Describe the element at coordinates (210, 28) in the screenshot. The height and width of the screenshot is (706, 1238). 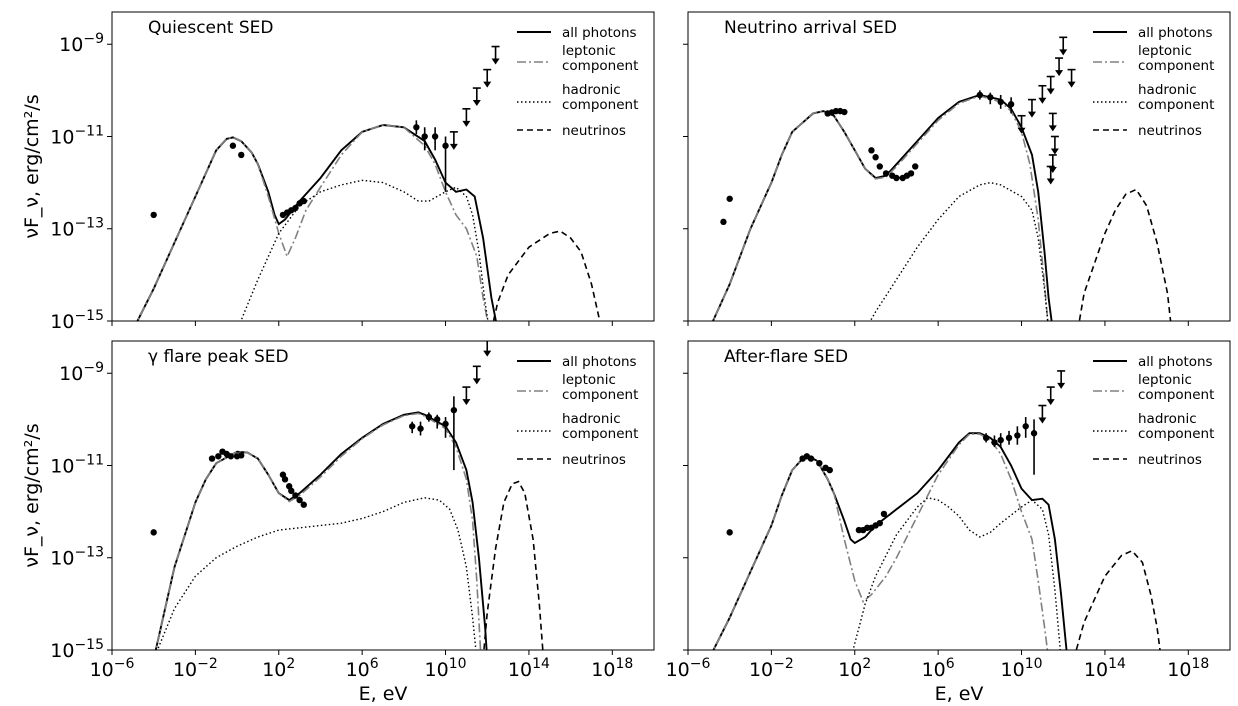
I see `panel-title: Quiescent SED` at that location.